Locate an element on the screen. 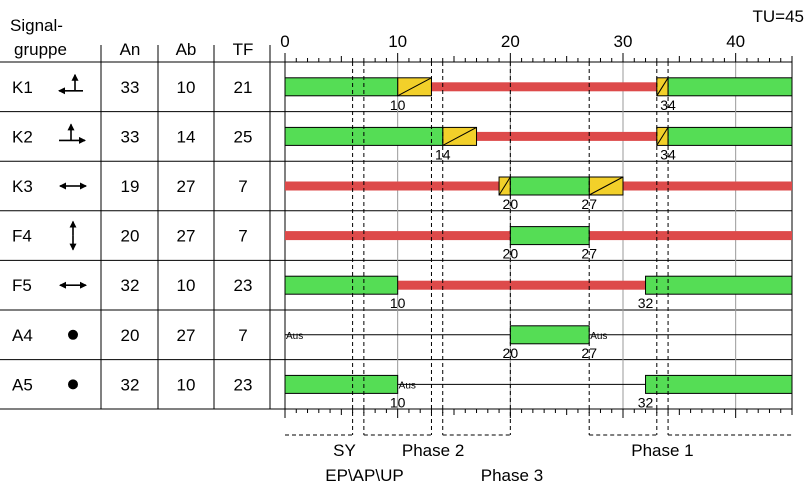 Image resolution: width=807 pixels, height=493 pixels. signal-group-name: F5 is located at coordinates (22, 285).